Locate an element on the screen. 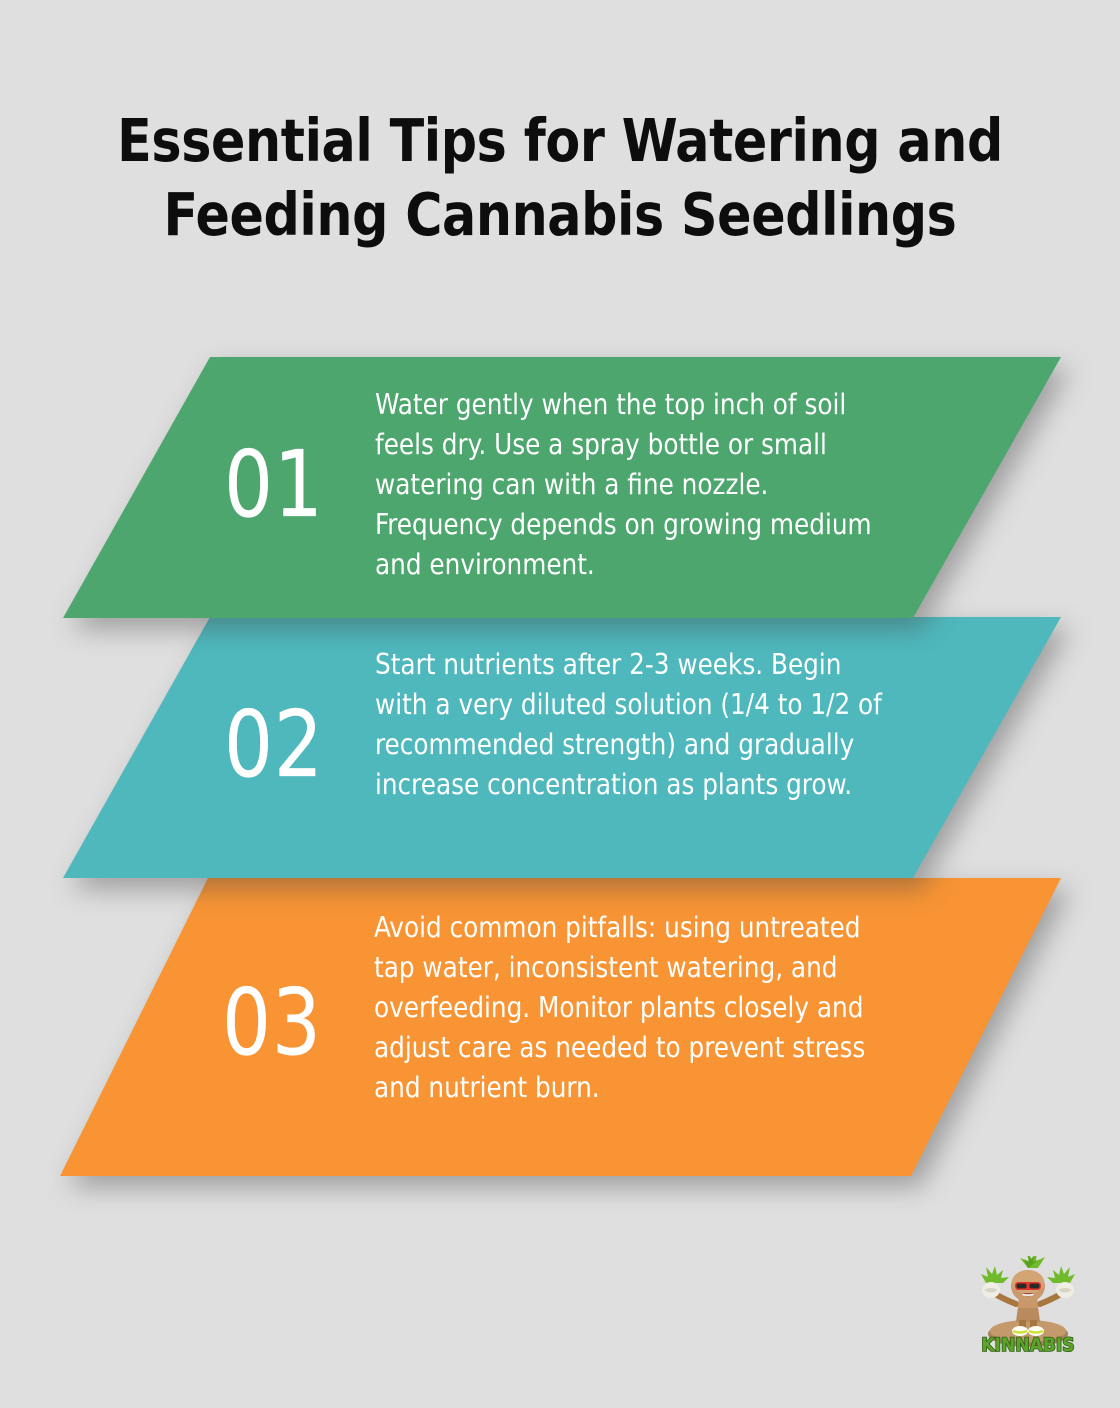 This screenshot has height=1408, width=1120. brand-logo: KINNABIS is located at coordinates (1028, 1308).